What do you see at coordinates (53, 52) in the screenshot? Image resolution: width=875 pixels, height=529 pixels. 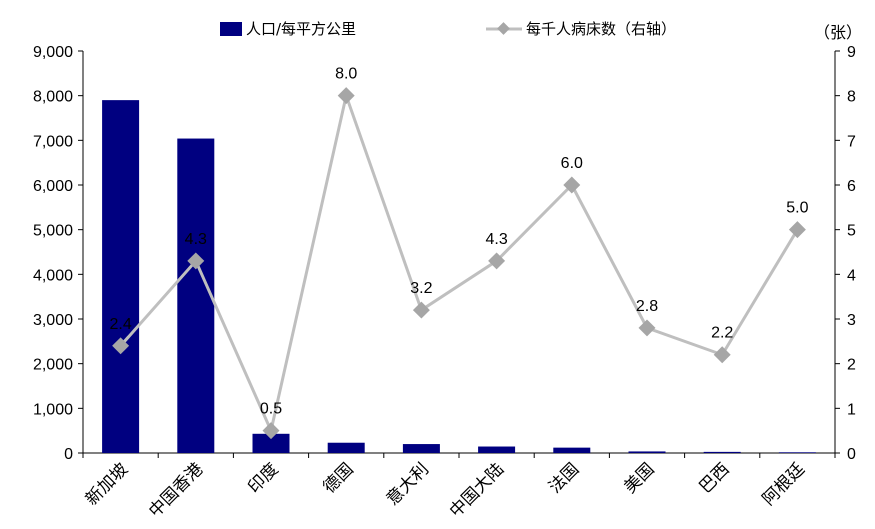 I see `left-tick-label: 9,000` at bounding box center [53, 52].